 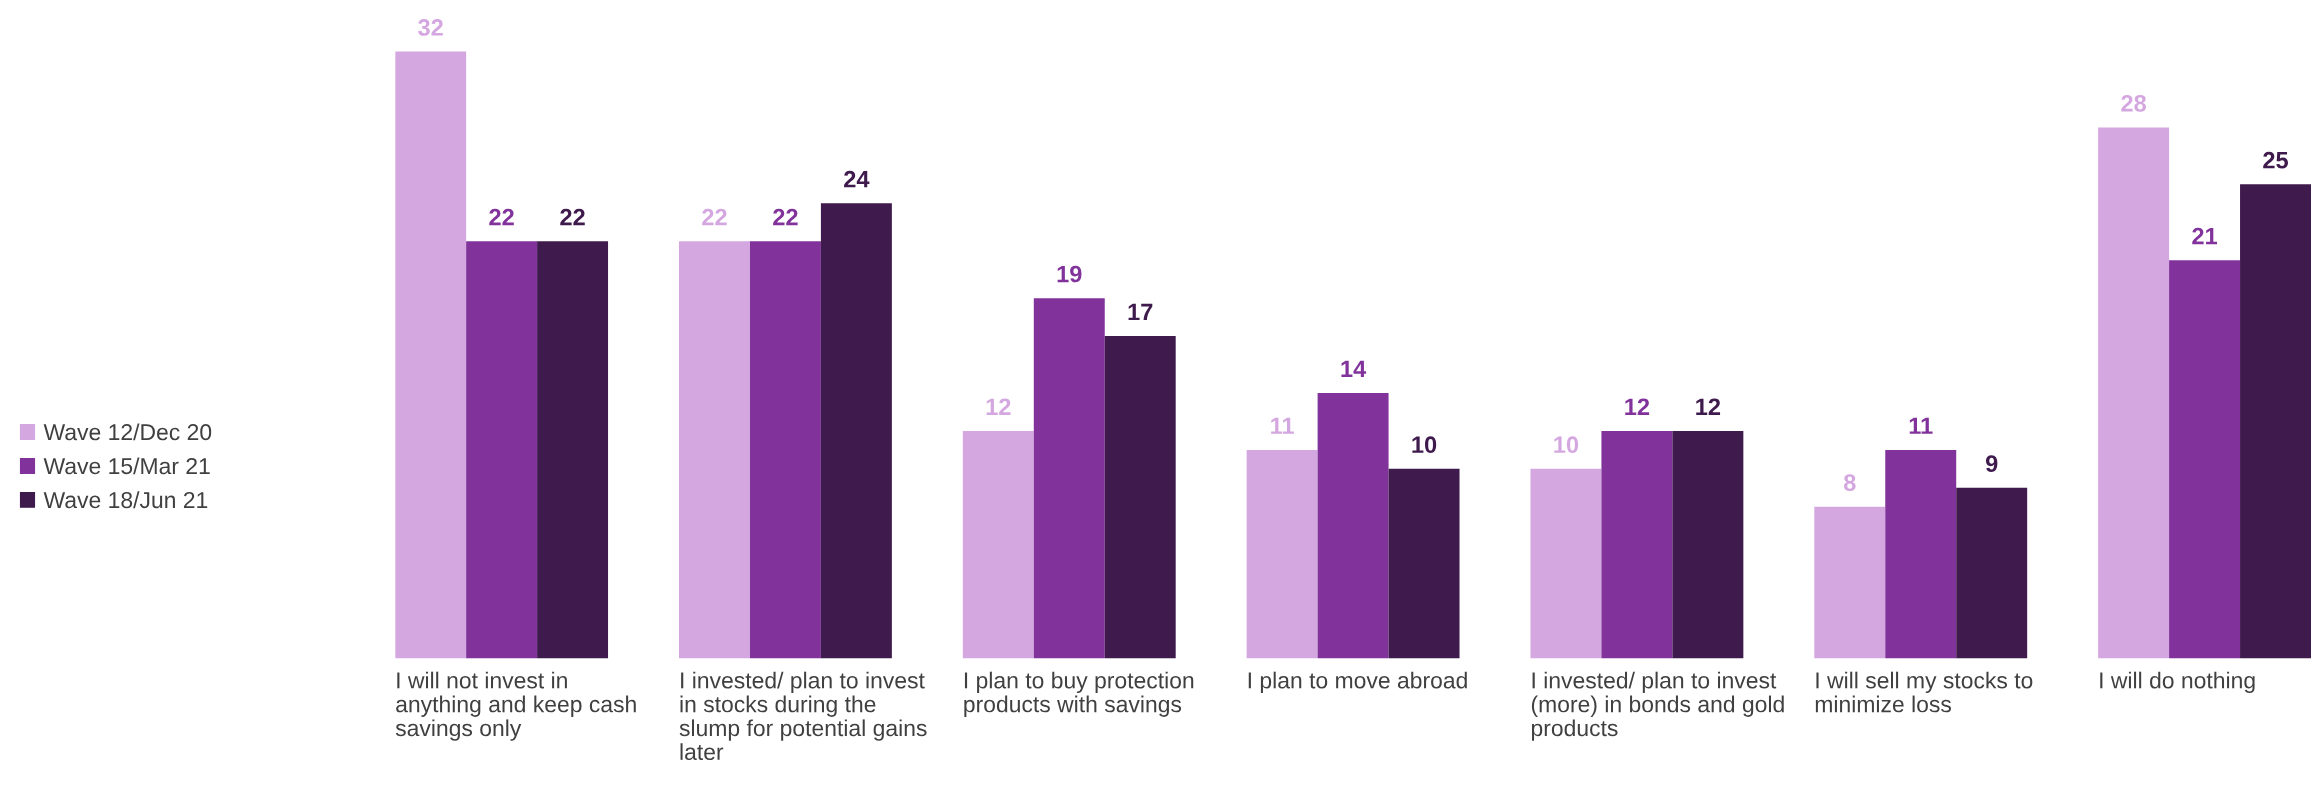 What do you see at coordinates (857, 179) in the screenshot?
I see `data-label: 24` at bounding box center [857, 179].